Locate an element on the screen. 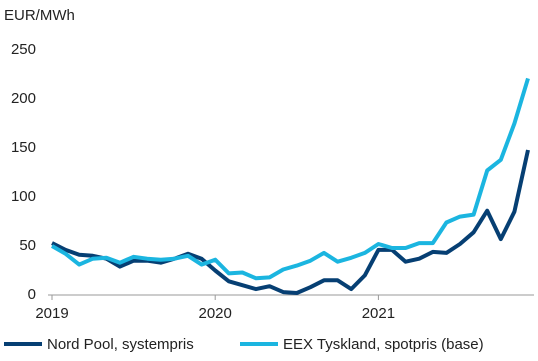 The height and width of the screenshot is (361, 538). x-tick-label: 2021 is located at coordinates (378, 313).